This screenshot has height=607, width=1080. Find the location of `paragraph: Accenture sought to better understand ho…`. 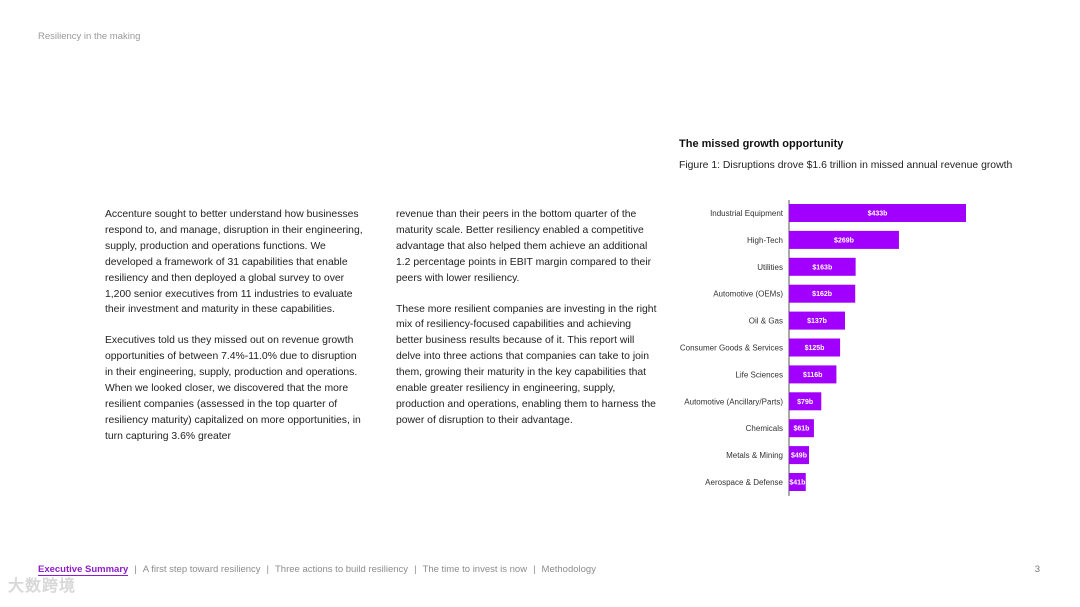

paragraph: Accenture sought to better understand ho… is located at coordinates (234, 262).